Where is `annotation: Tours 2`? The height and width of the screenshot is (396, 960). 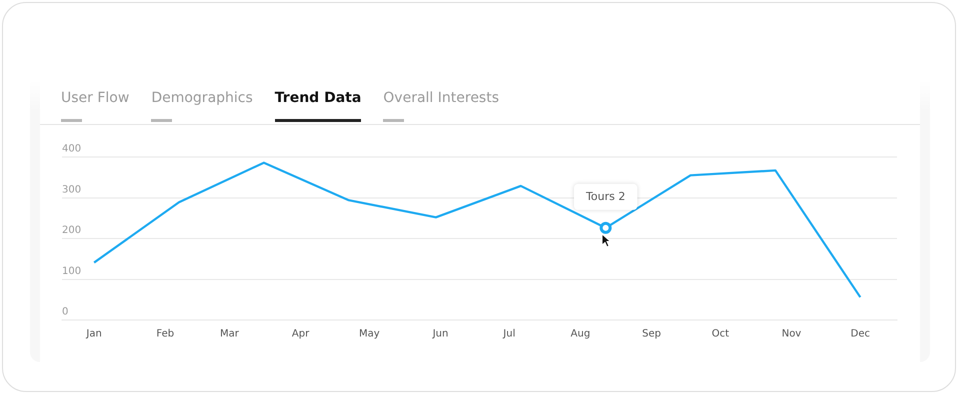
annotation: Tours 2 is located at coordinates (605, 196).